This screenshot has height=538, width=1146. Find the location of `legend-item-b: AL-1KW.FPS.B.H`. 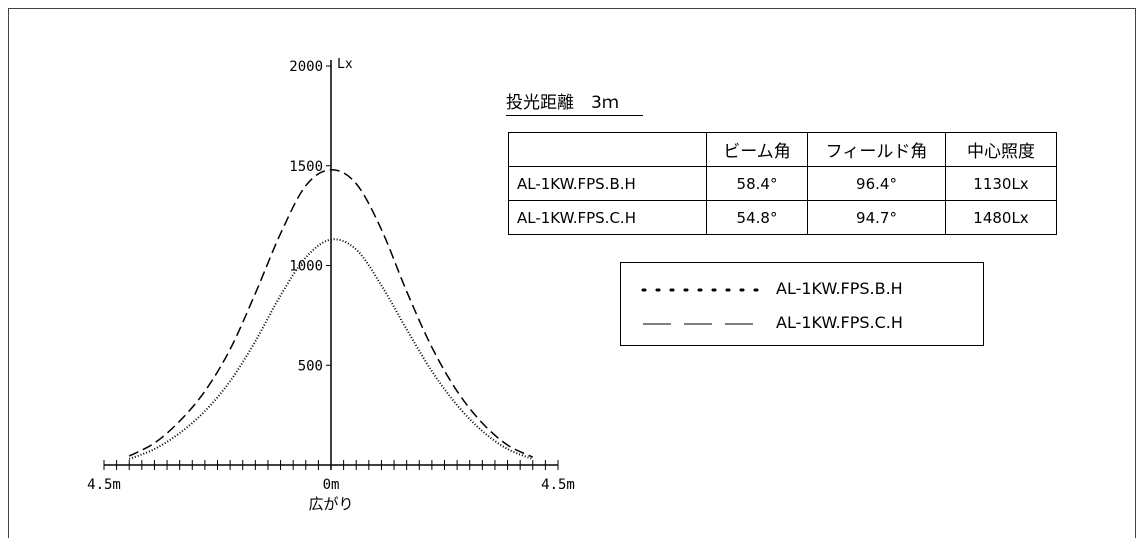

legend-item-b: AL-1KW.FPS.B.H is located at coordinates (802, 290).